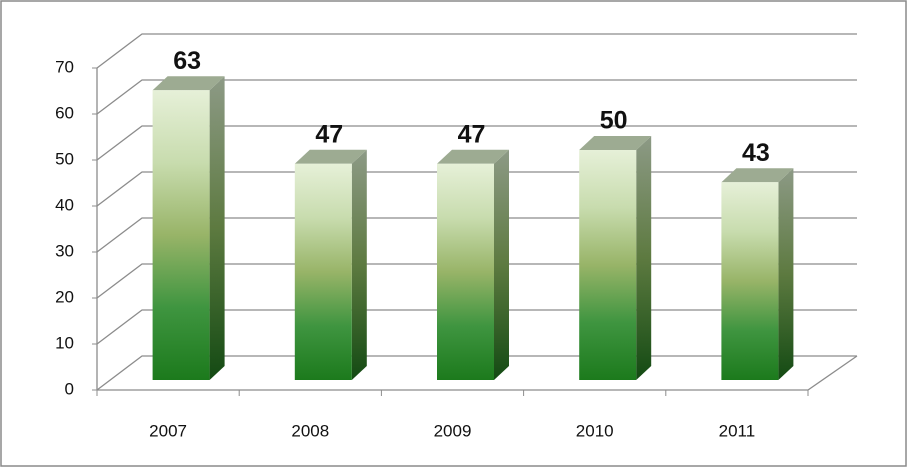 The height and width of the screenshot is (468, 908). What do you see at coordinates (595, 430) in the screenshot?
I see `x-tick-label: 2010` at bounding box center [595, 430].